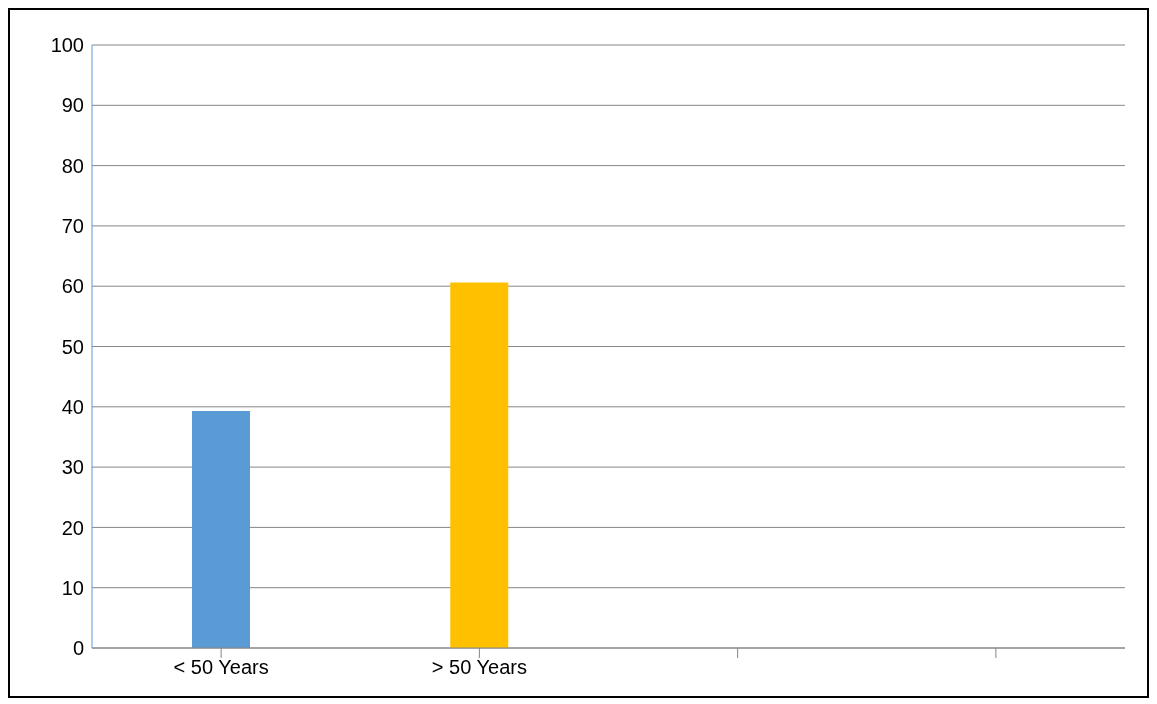 This screenshot has height=704, width=1157. What do you see at coordinates (72, 165) in the screenshot?
I see `y-tick-label: 80` at bounding box center [72, 165].